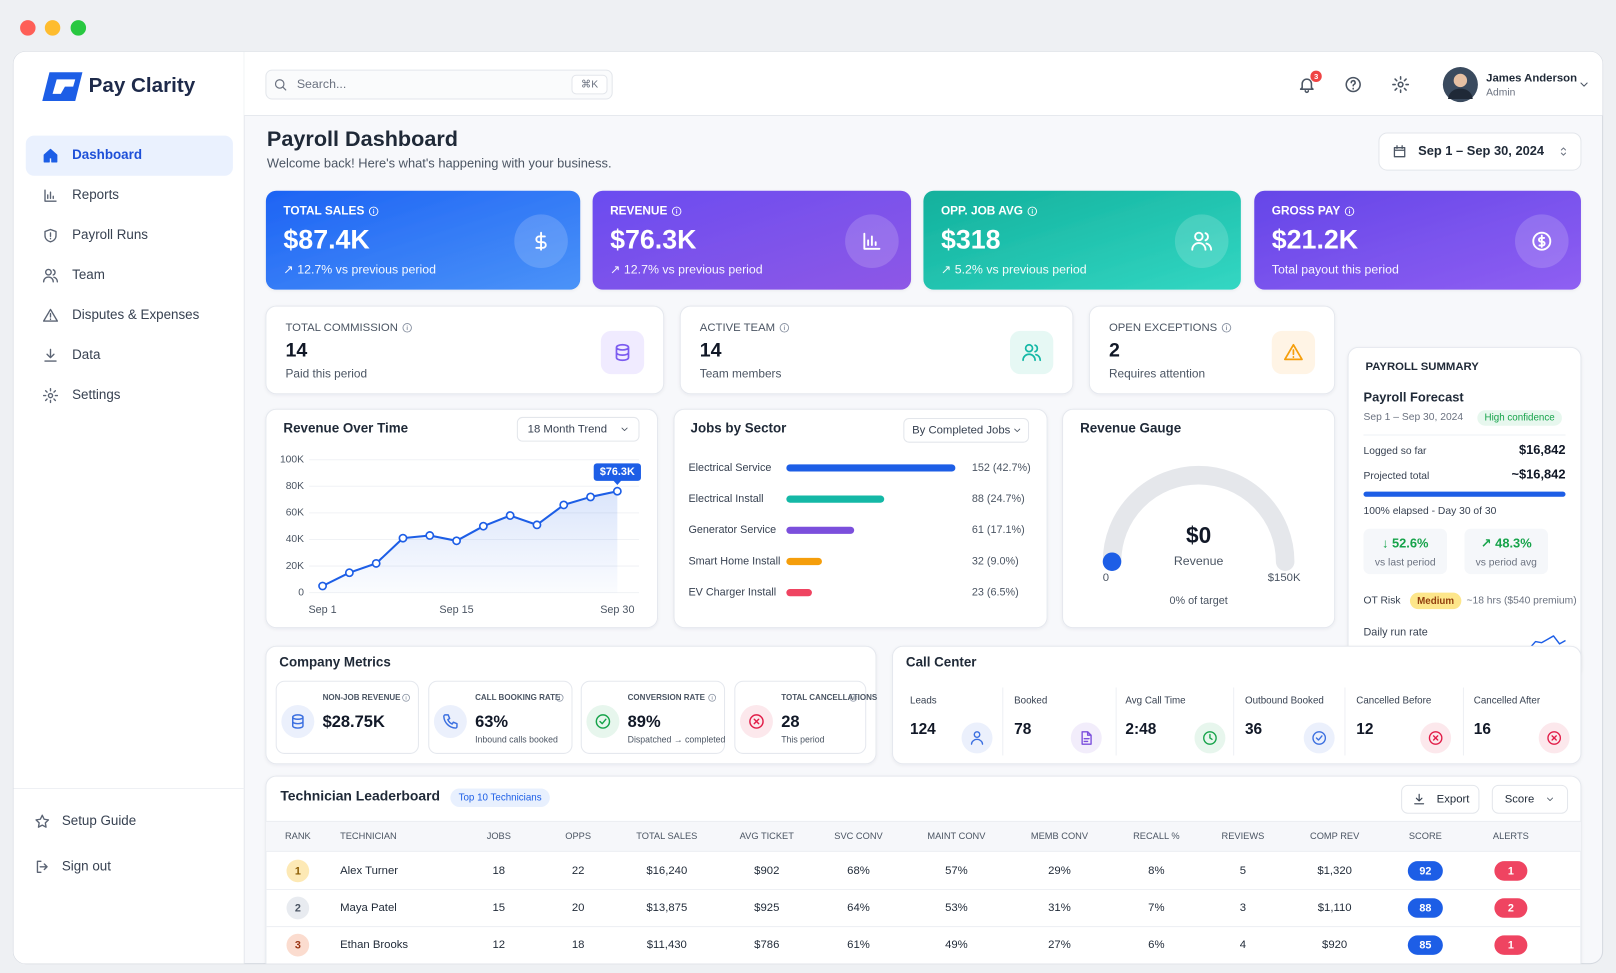 The image size is (1616, 973). What do you see at coordinates (1156, 871) in the screenshot?
I see `table-cell: 8%` at bounding box center [1156, 871].